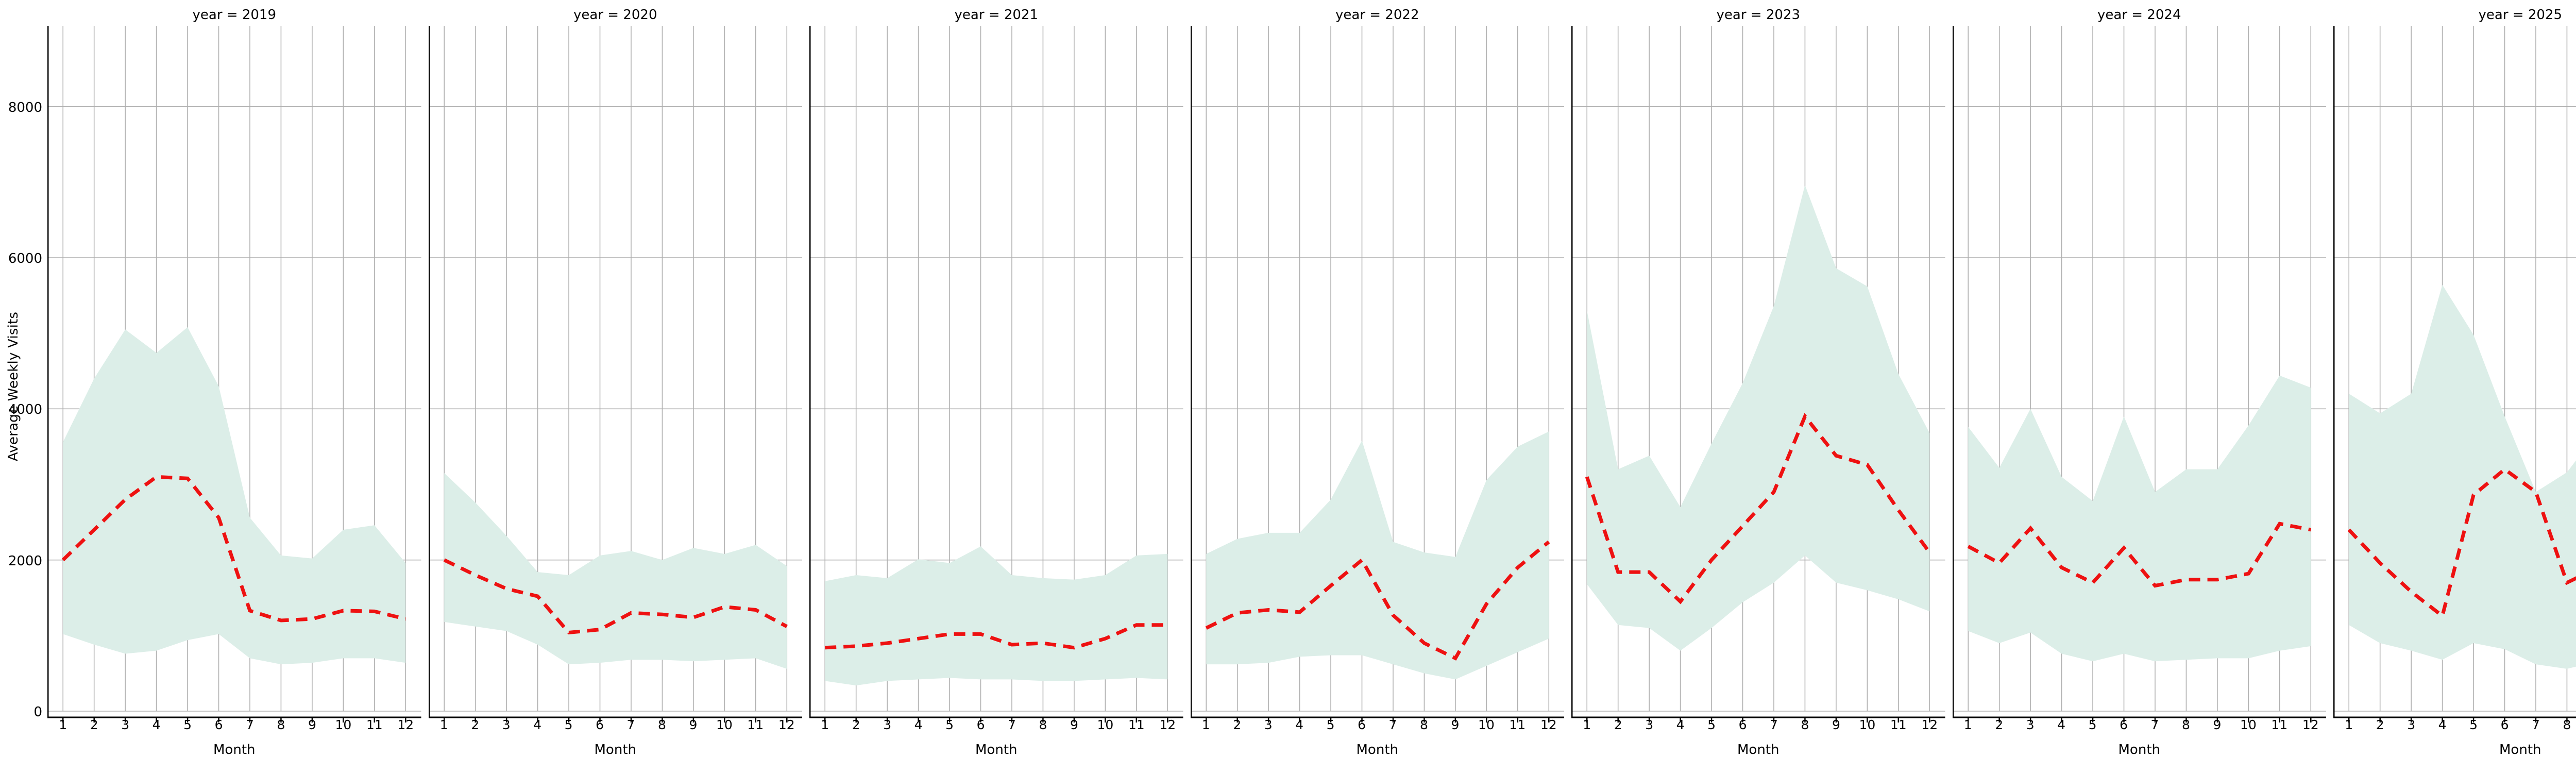 The width and height of the screenshot is (2576, 773). Describe the element at coordinates (23, 386) in the screenshot. I see `y-axis-tick-labels: 0 2000 4000 6000 8000` at that location.